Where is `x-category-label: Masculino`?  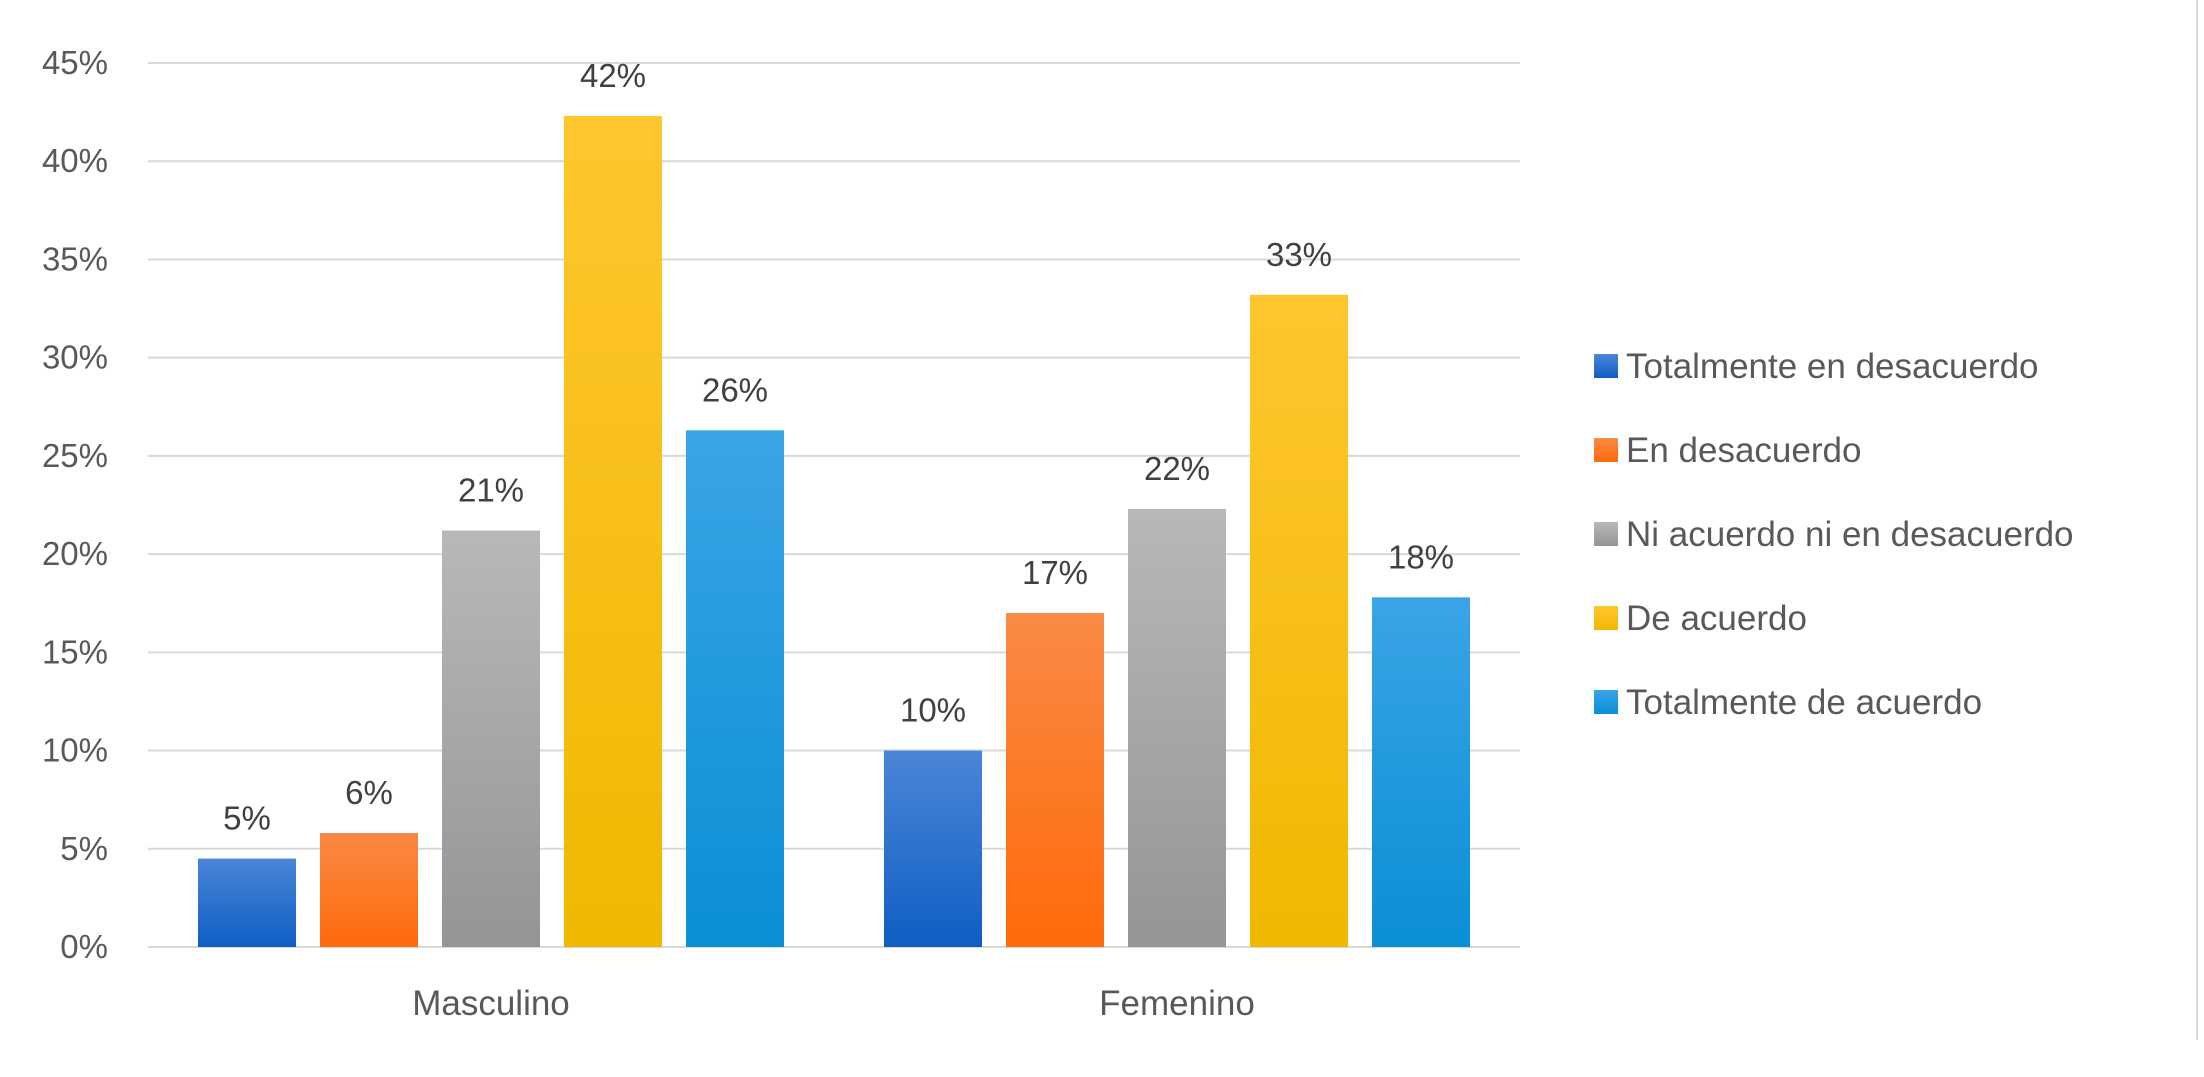 x-category-label: Masculino is located at coordinates (491, 1003).